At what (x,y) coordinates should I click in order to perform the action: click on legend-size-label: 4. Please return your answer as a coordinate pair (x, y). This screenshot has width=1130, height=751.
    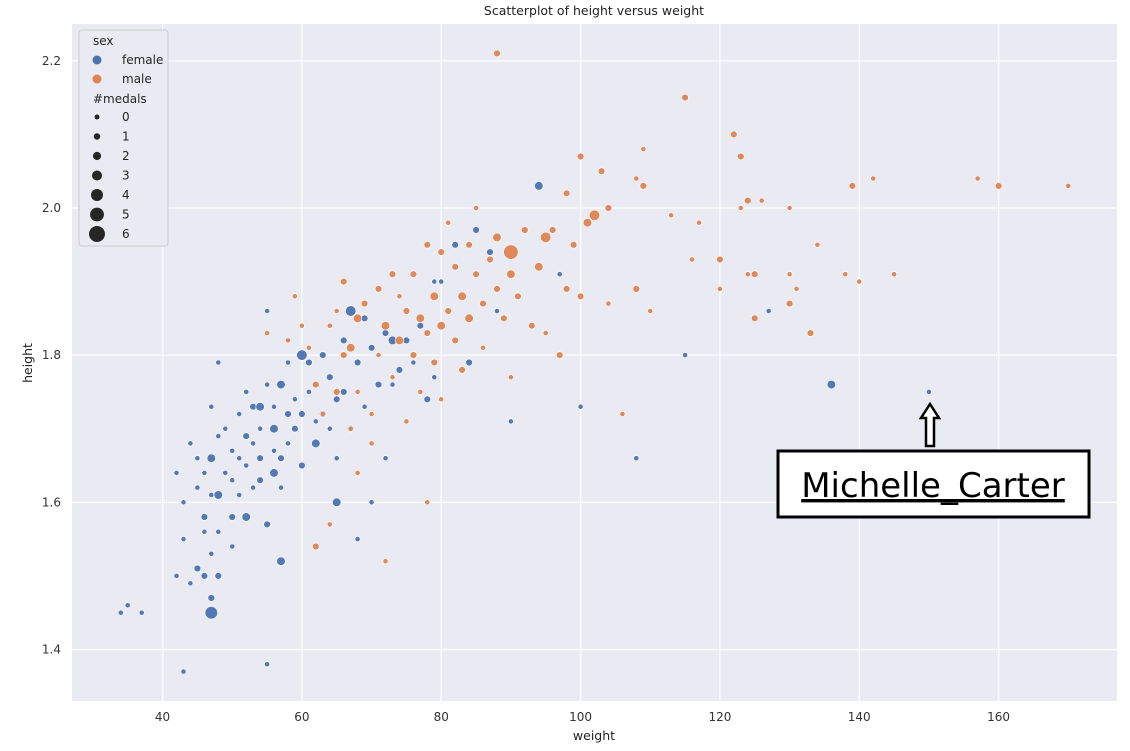
    Looking at the image, I should click on (126, 195).